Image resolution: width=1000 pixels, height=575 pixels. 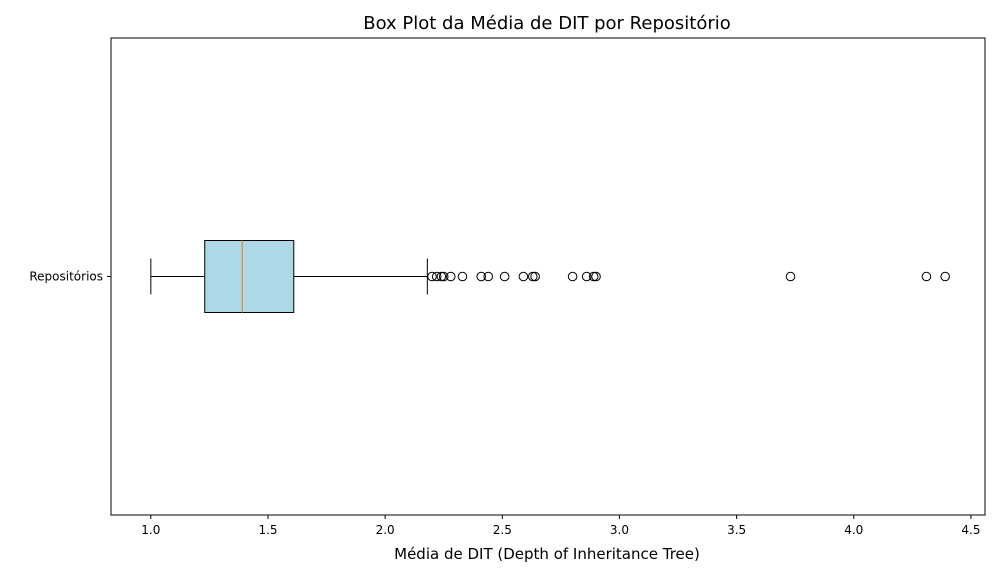 I want to click on x-tick-label: 1.5, so click(x=267, y=530).